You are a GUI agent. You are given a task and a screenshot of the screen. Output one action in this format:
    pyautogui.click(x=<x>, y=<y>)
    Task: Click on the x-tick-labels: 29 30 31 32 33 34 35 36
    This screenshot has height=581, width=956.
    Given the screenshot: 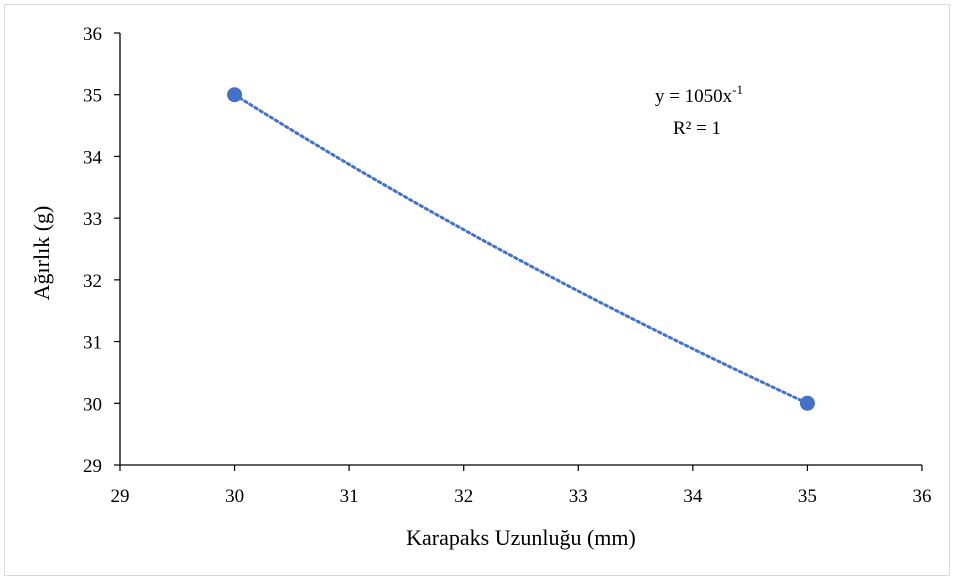 What is the action you would take?
    pyautogui.click(x=521, y=486)
    